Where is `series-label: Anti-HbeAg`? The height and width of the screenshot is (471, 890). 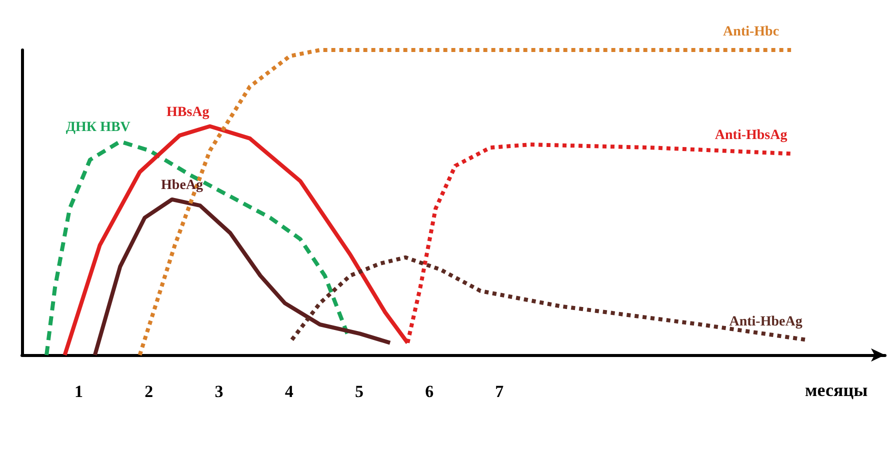
series-label: Anti-HbeAg is located at coordinates (765, 322).